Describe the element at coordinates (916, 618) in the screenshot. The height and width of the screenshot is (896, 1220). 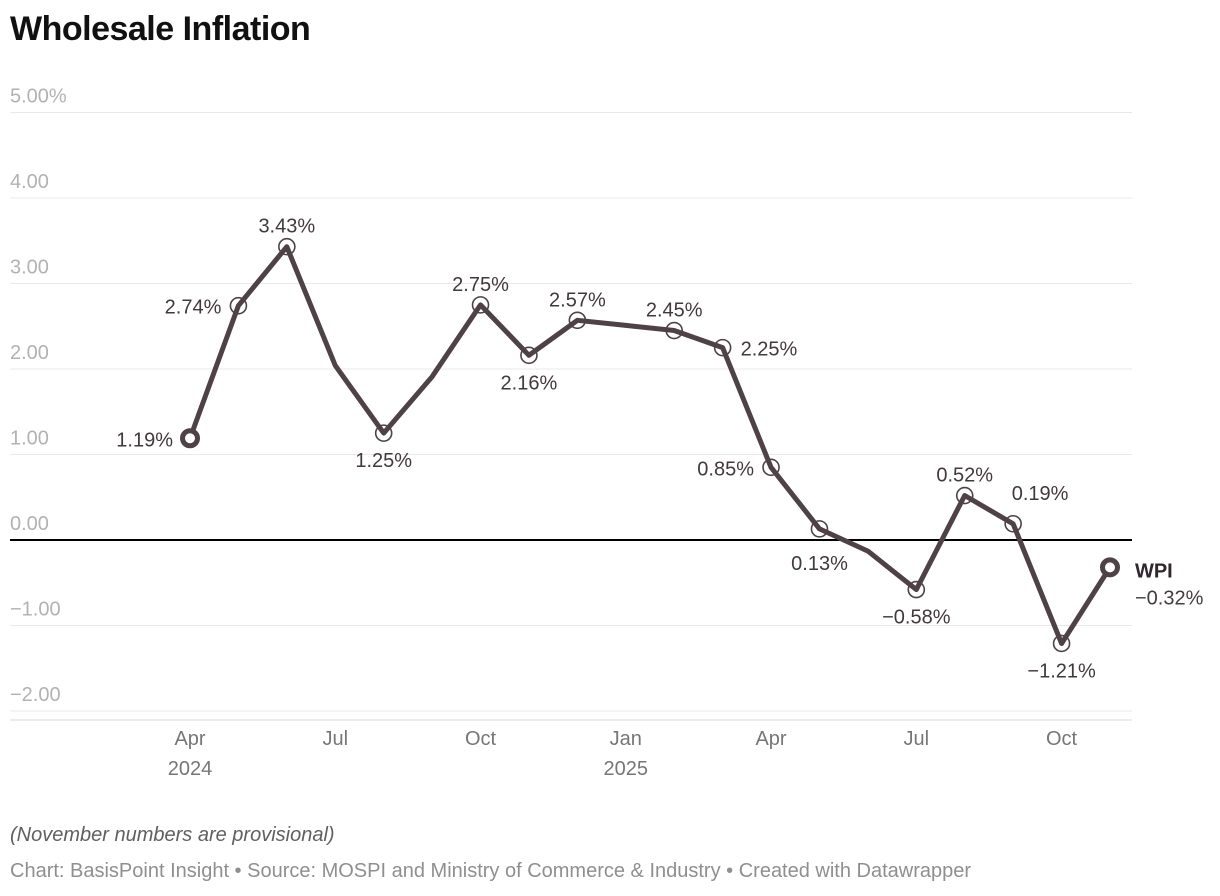
I see `data-point-label: −0.58%` at that location.